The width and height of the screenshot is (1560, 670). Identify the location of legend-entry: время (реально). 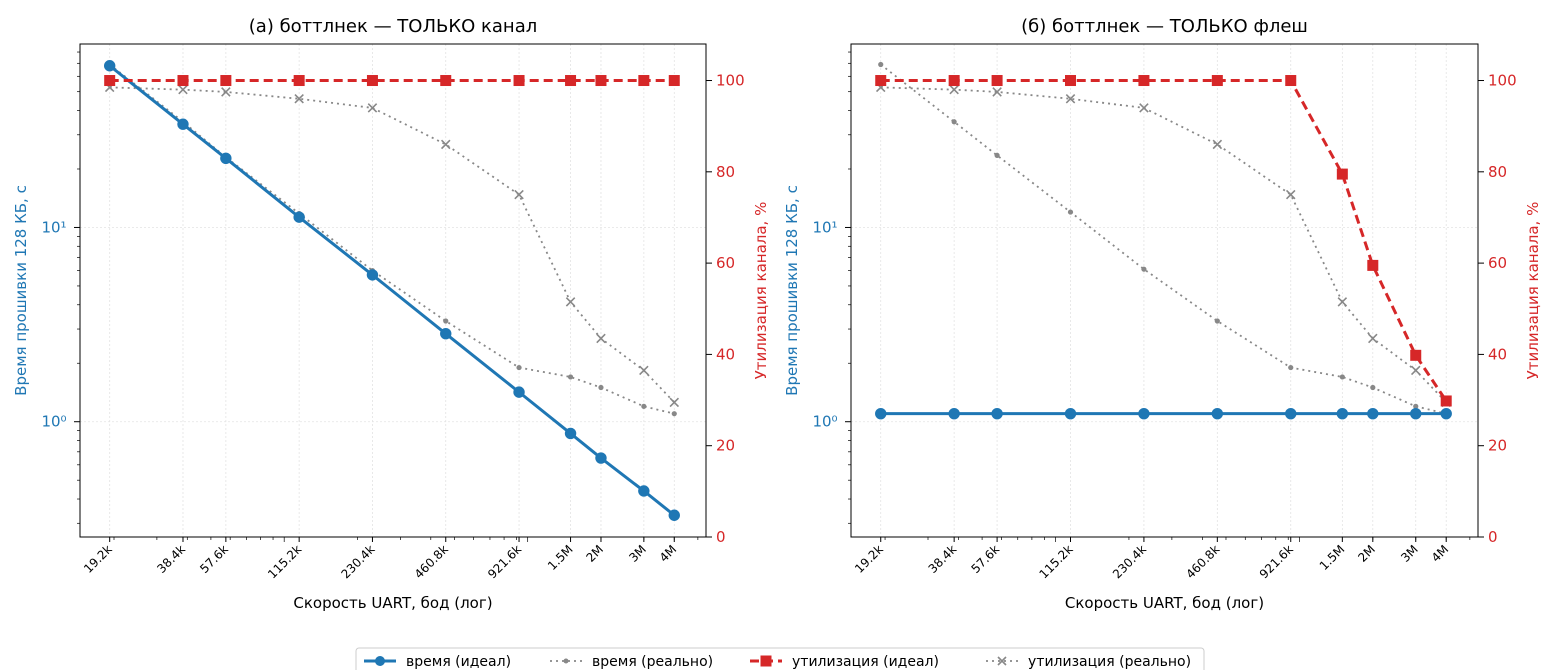
(631, 662).